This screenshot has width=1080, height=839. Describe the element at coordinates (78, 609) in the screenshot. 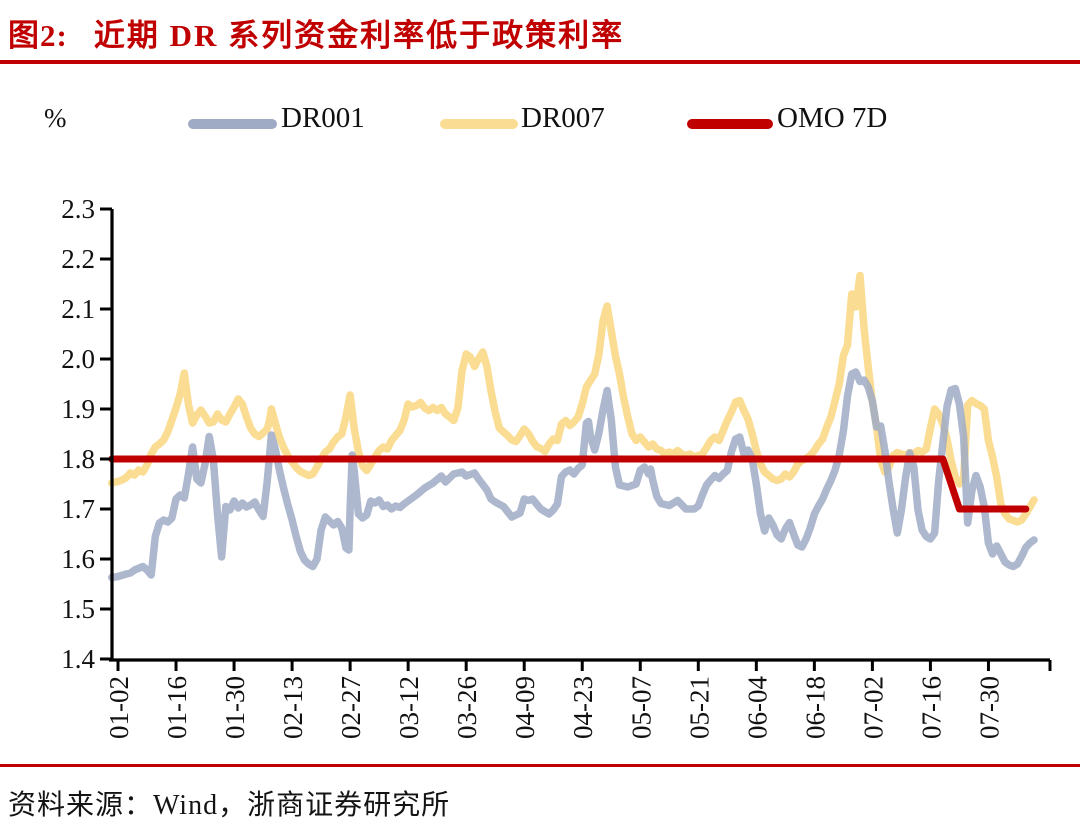

I see `y-tick-label: 1.5` at that location.